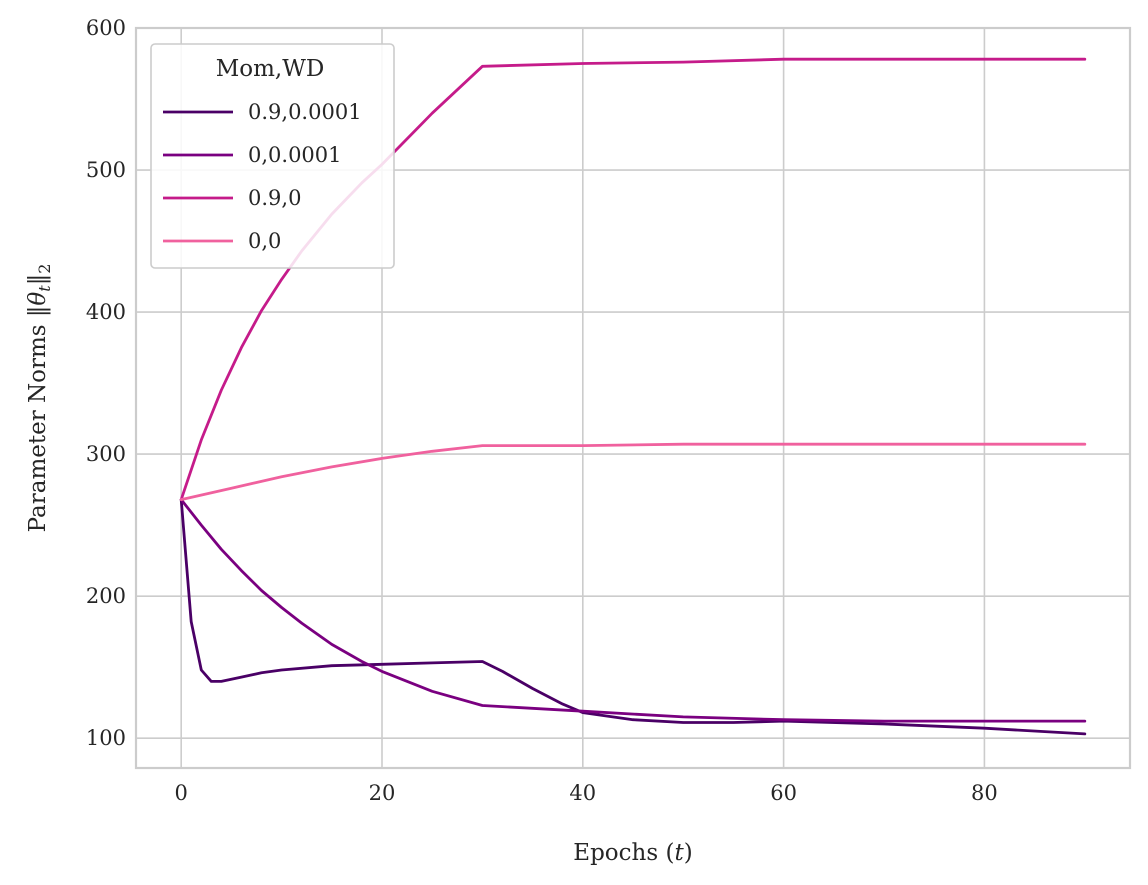 This screenshot has width=1148, height=885. What do you see at coordinates (180, 793) in the screenshot?
I see `x-tick-label: 0` at bounding box center [180, 793].